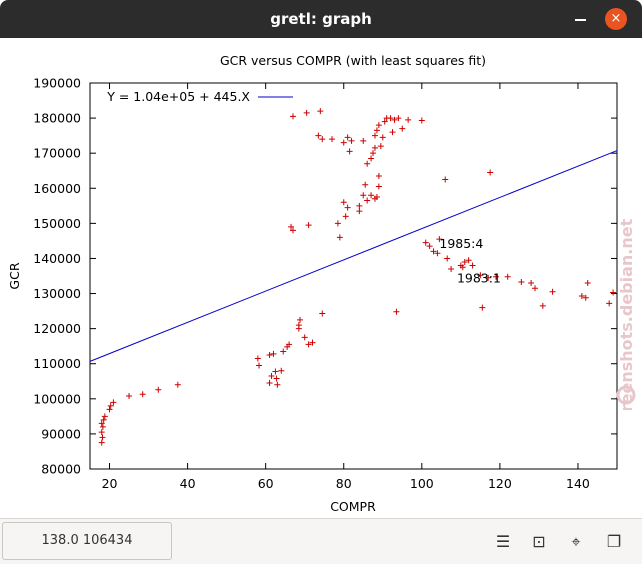 Image resolution: width=642 pixels, height=564 pixels. What do you see at coordinates (503, 541) in the screenshot?
I see `menu-icon: ☰` at bounding box center [503, 541].